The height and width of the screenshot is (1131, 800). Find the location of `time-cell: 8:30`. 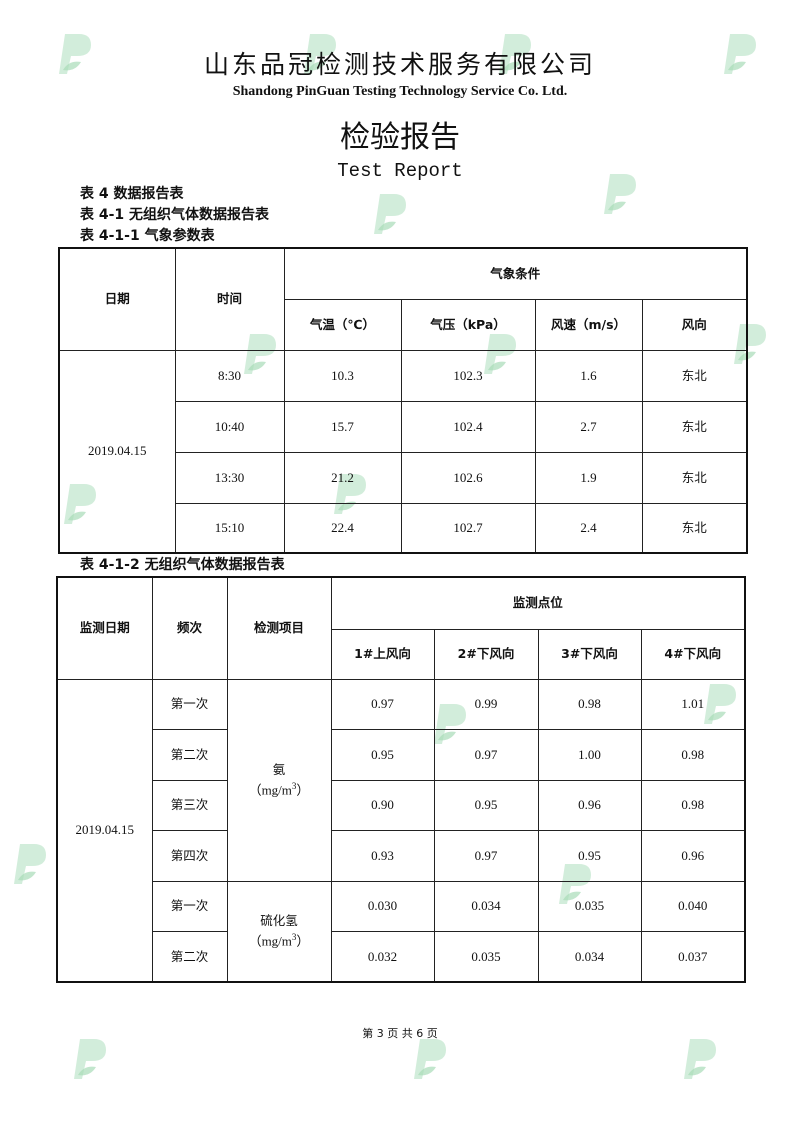

time-cell: 8:30 is located at coordinates (229, 375).